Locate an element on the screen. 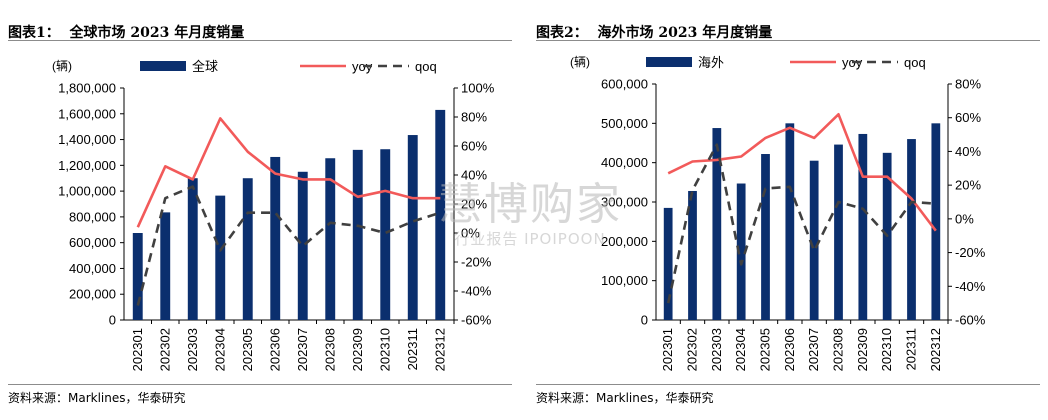 The image size is (1048, 420). left-tick-label: 800,000 is located at coordinates (92, 216).